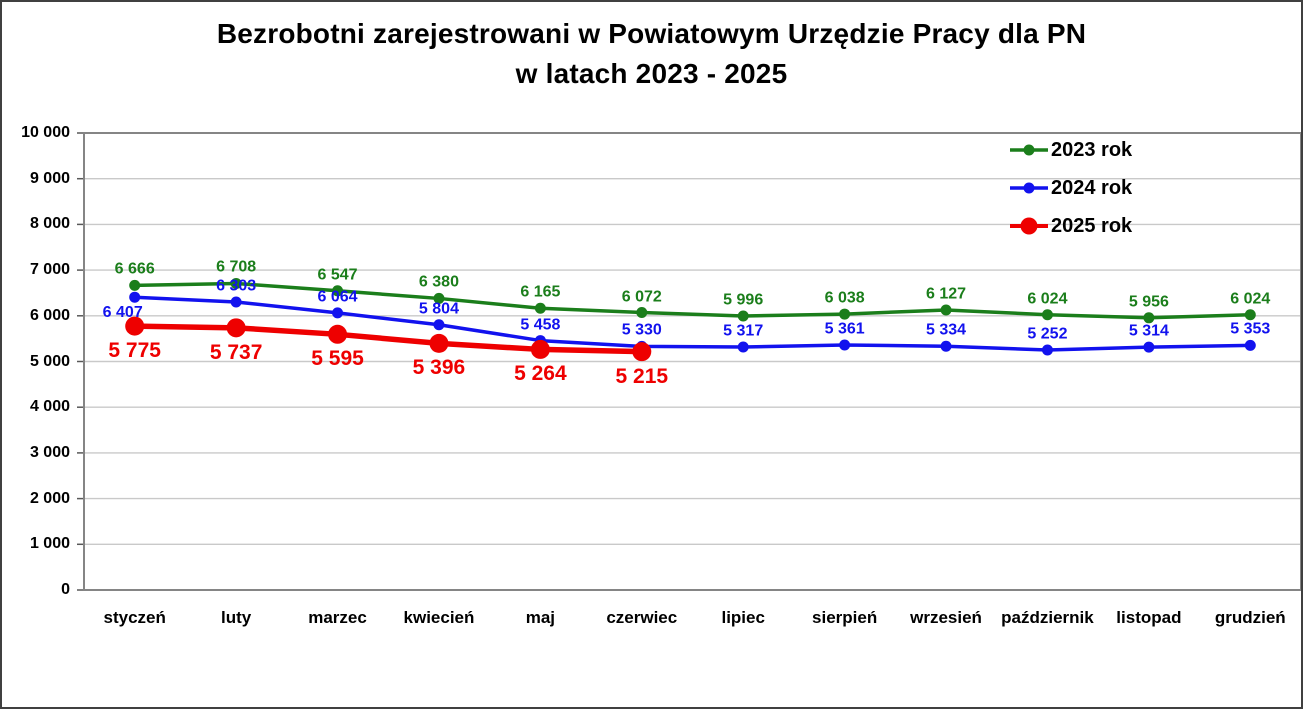 The width and height of the screenshot is (1303, 709). I want to click on legend: 2023 rok 2024 rok 2025 rok, so click(1071, 188).